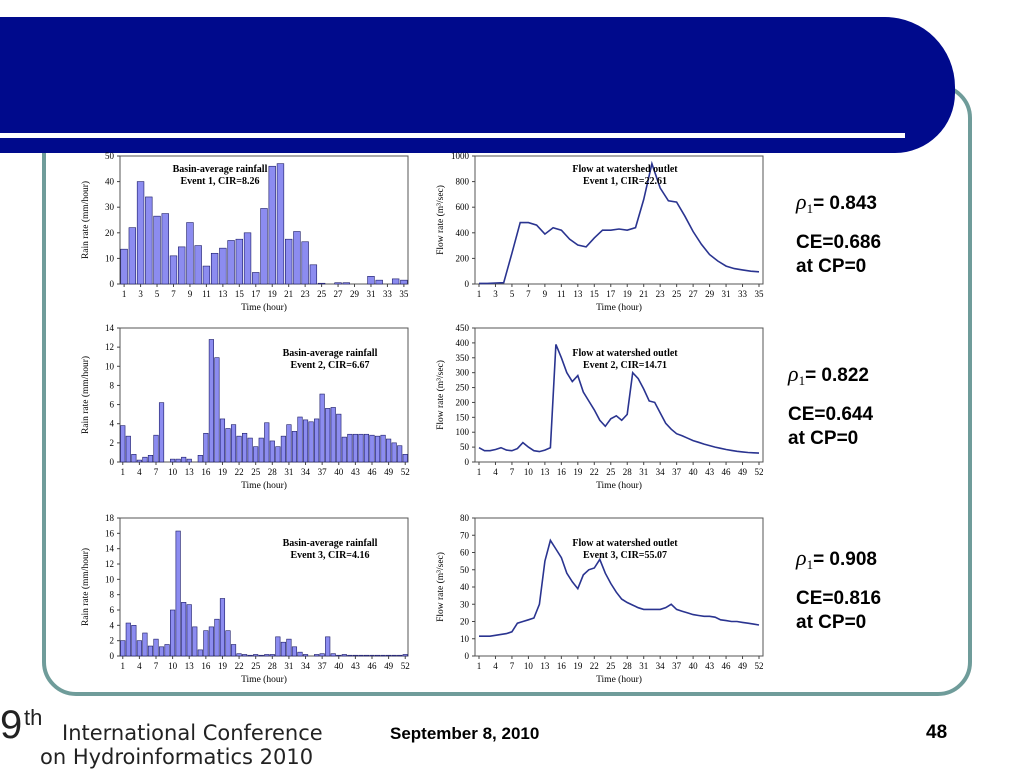 The width and height of the screenshot is (1024, 769). Describe the element at coordinates (578, 666) in the screenshot. I see `x-tick-label: 19` at that location.